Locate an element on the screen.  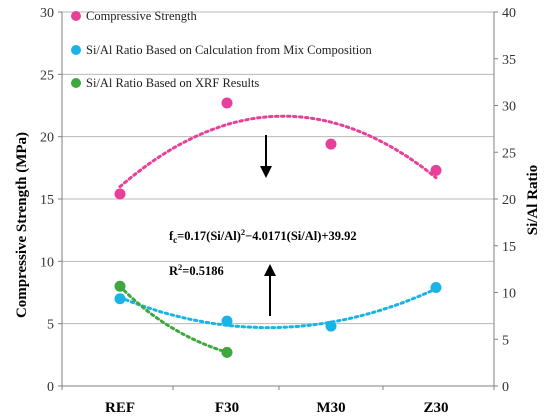
left-tick-label: 25 is located at coordinates (47, 75).